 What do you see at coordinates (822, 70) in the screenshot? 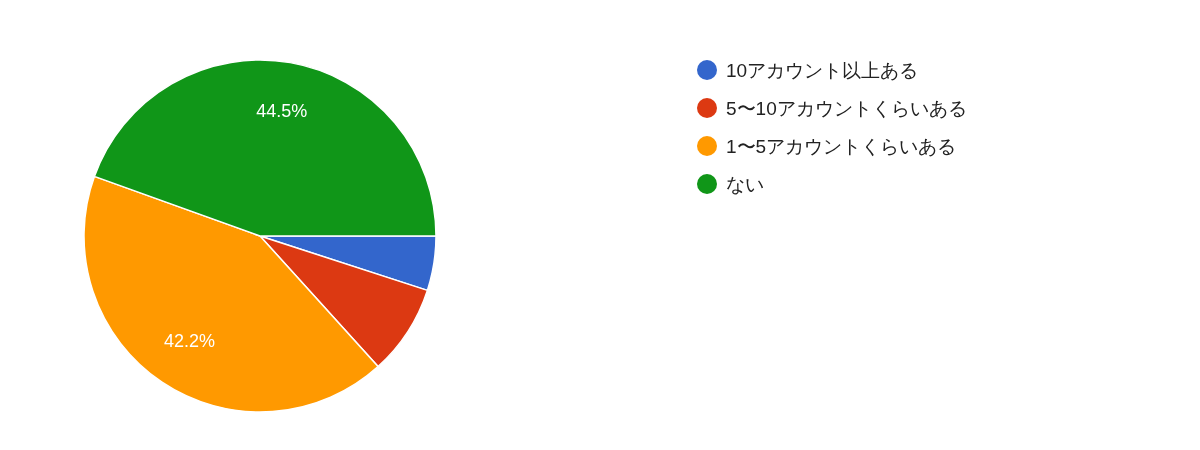
I see `legend-label: 10アカウント以上ある` at bounding box center [822, 70].